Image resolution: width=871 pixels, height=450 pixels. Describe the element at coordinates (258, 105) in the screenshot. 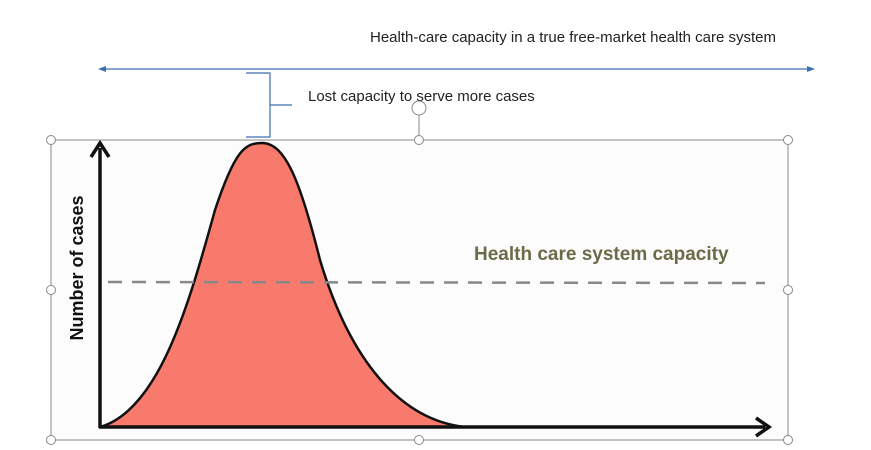

I see `bracket` at that location.